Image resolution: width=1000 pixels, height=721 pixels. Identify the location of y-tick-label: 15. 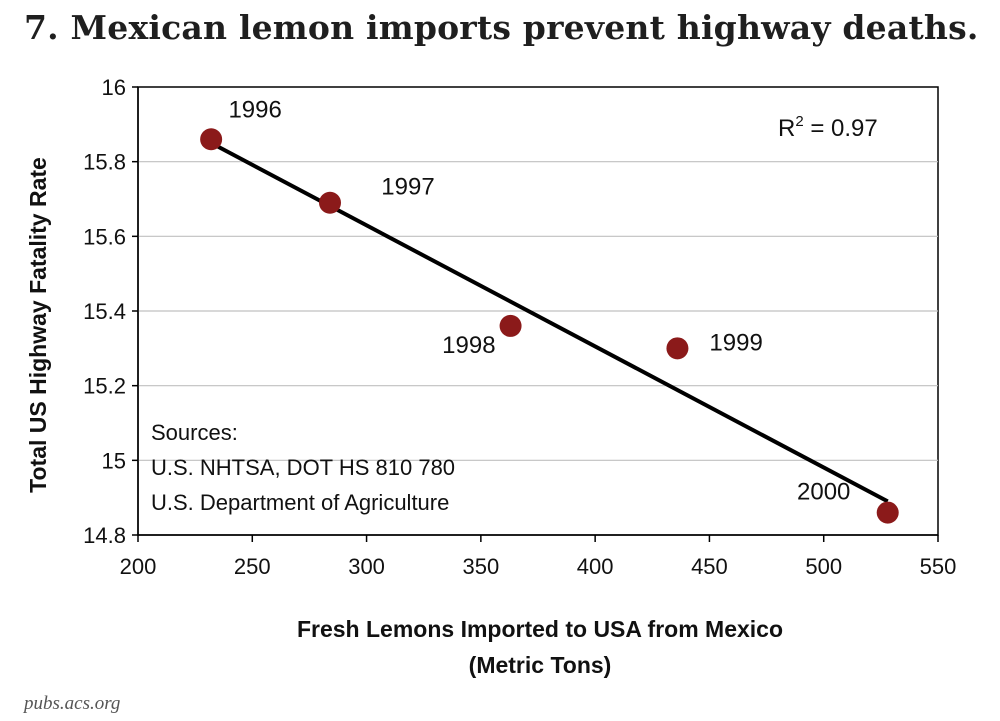
(114, 460).